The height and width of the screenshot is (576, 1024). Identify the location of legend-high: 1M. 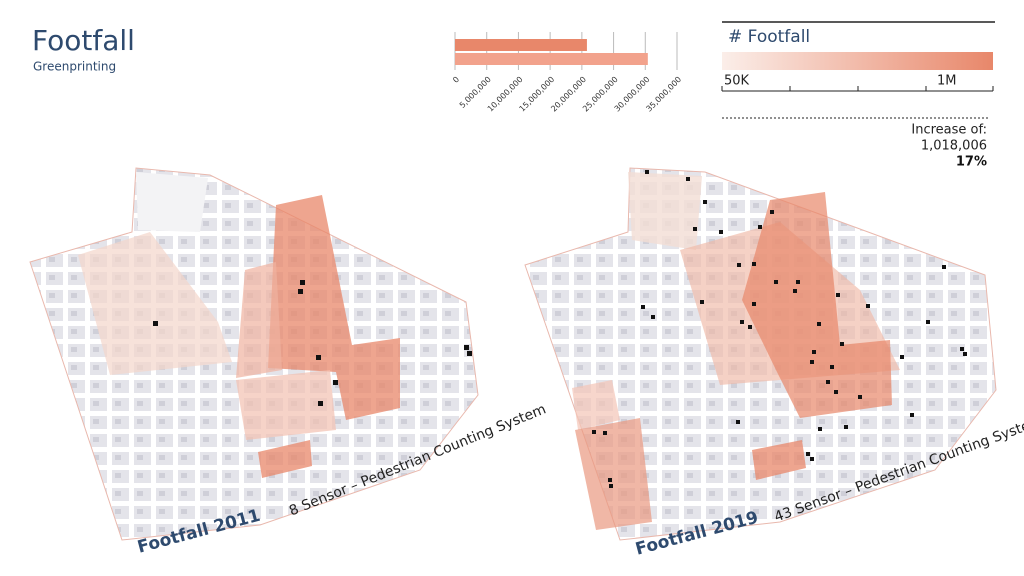
(947, 81).